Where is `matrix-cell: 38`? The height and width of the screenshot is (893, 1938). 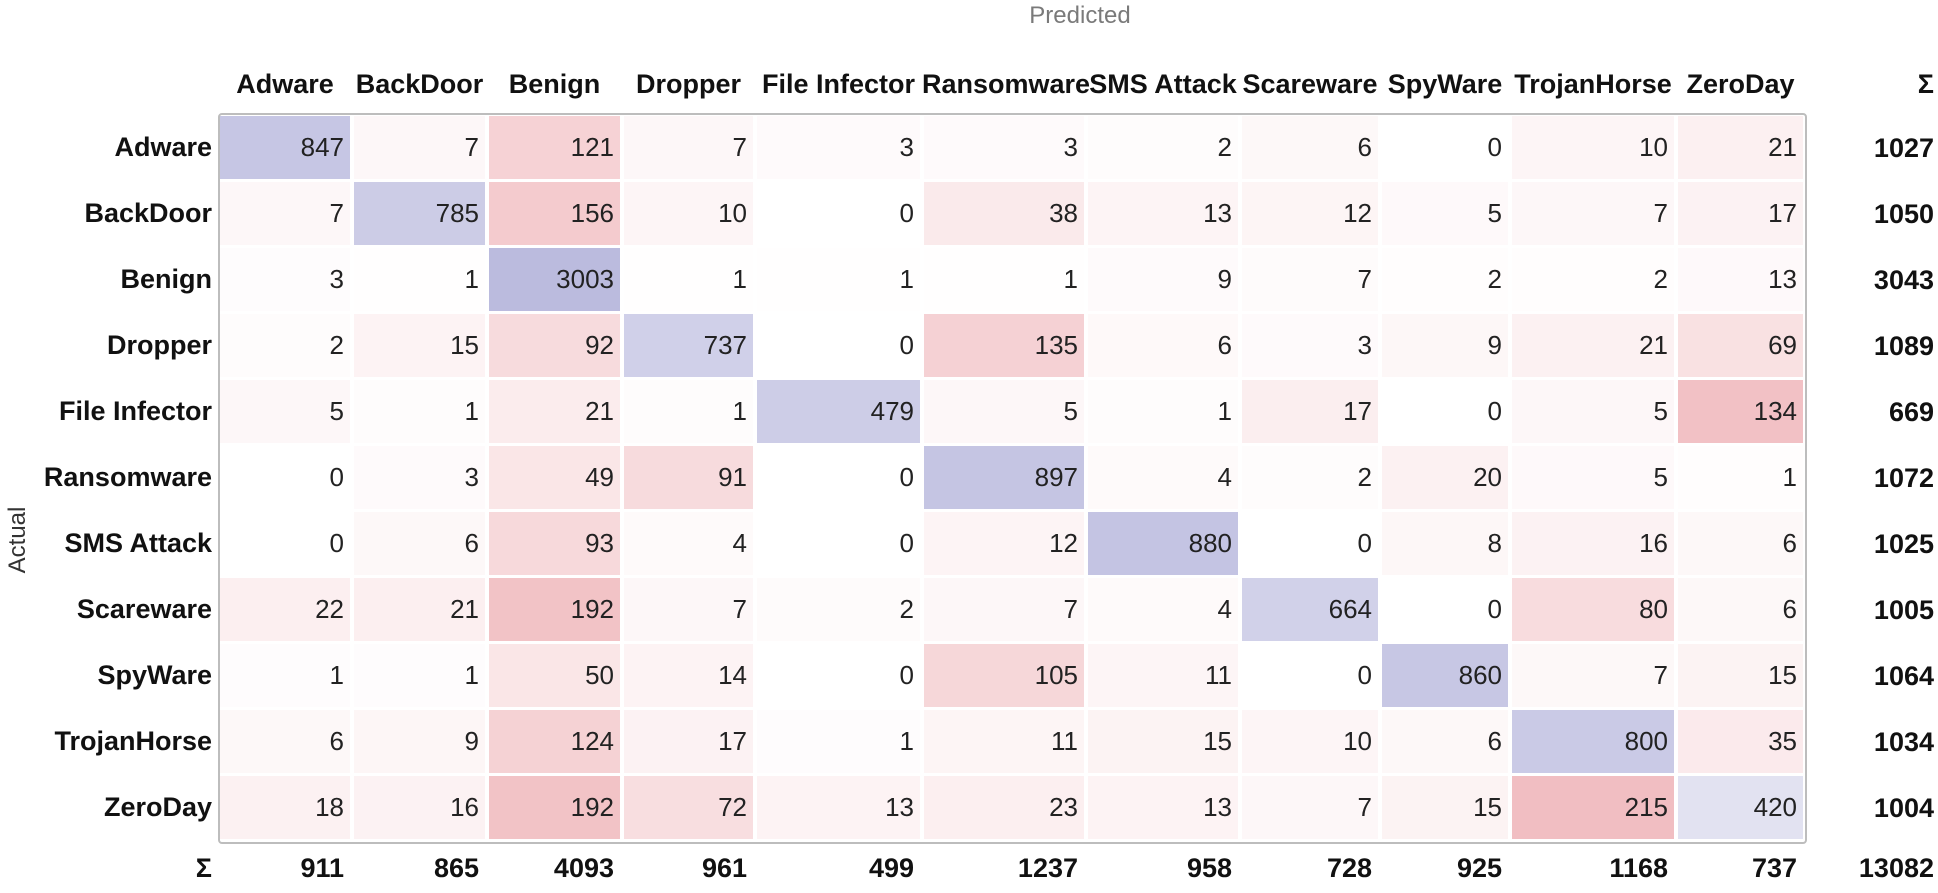
matrix-cell: 38 is located at coordinates (1004, 213).